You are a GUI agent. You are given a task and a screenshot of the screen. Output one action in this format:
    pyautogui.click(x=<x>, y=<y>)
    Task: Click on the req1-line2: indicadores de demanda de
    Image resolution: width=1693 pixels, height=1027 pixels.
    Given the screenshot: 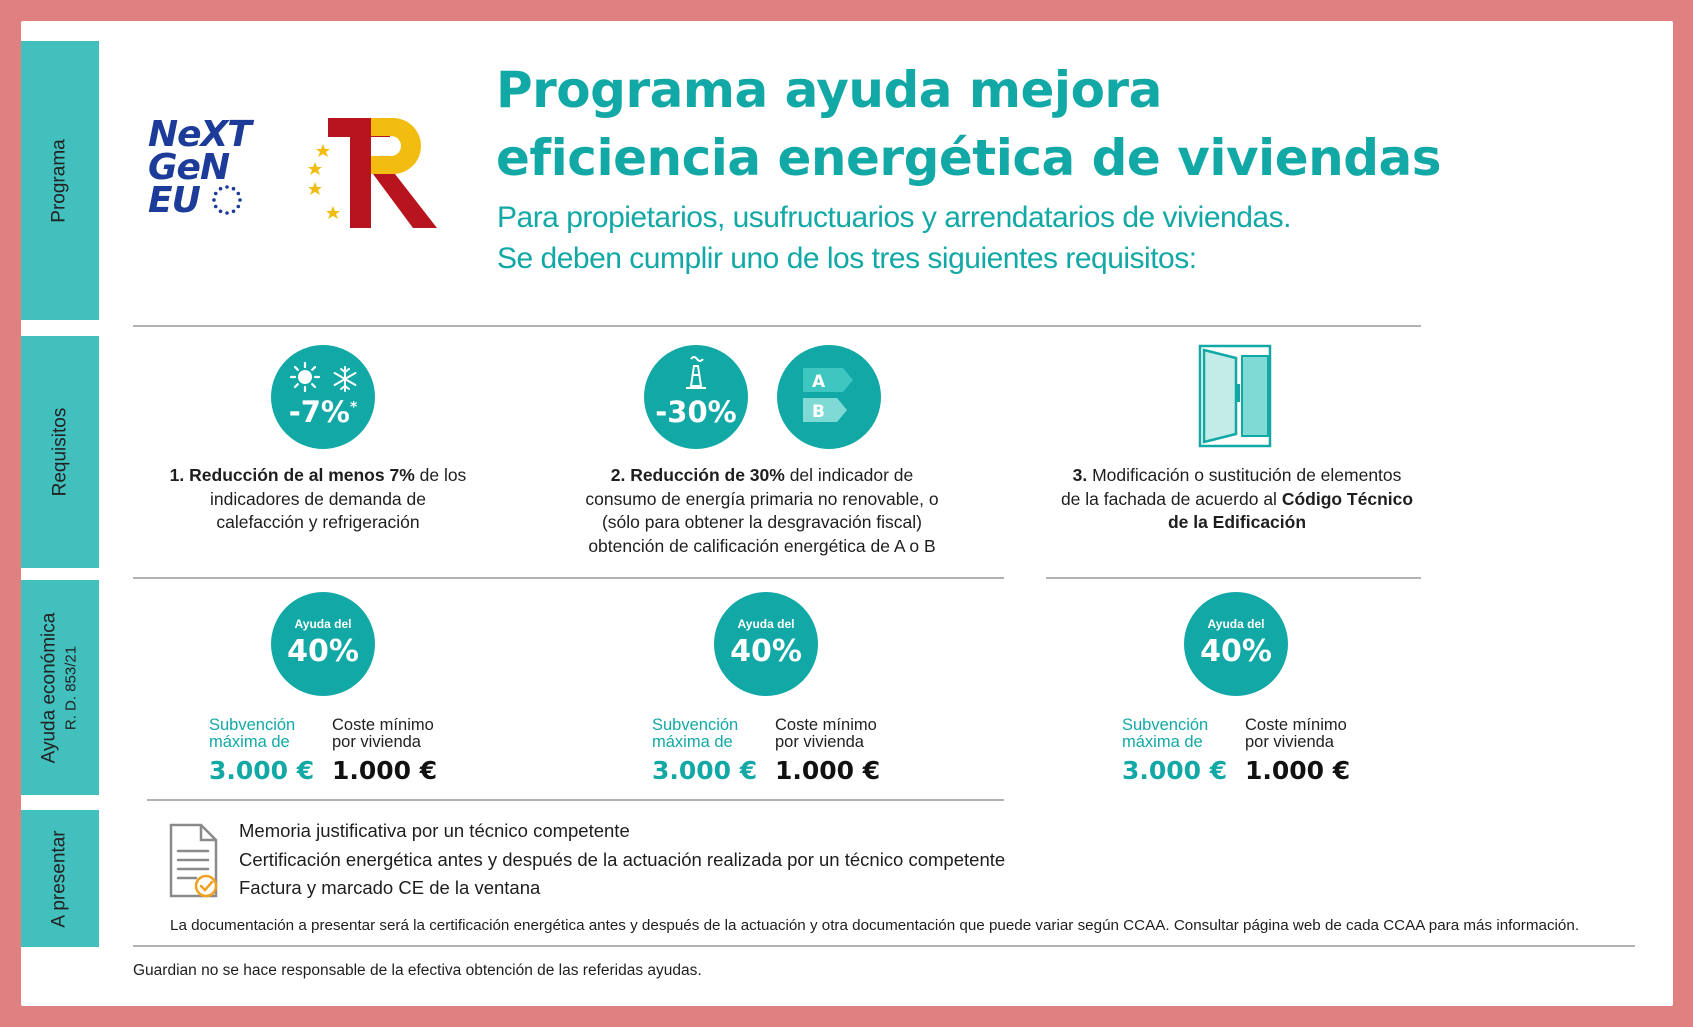 What is the action you would take?
    pyautogui.click(x=318, y=498)
    